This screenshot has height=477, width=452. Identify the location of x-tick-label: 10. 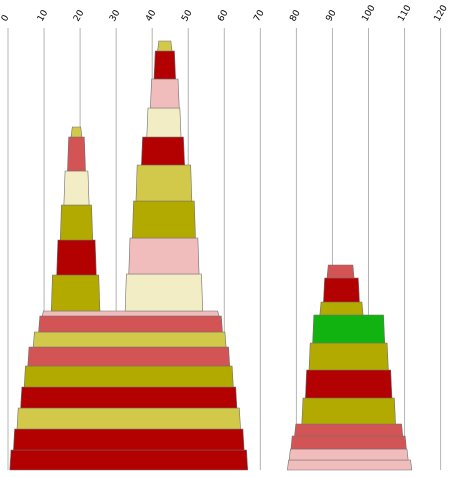
(43, 15).